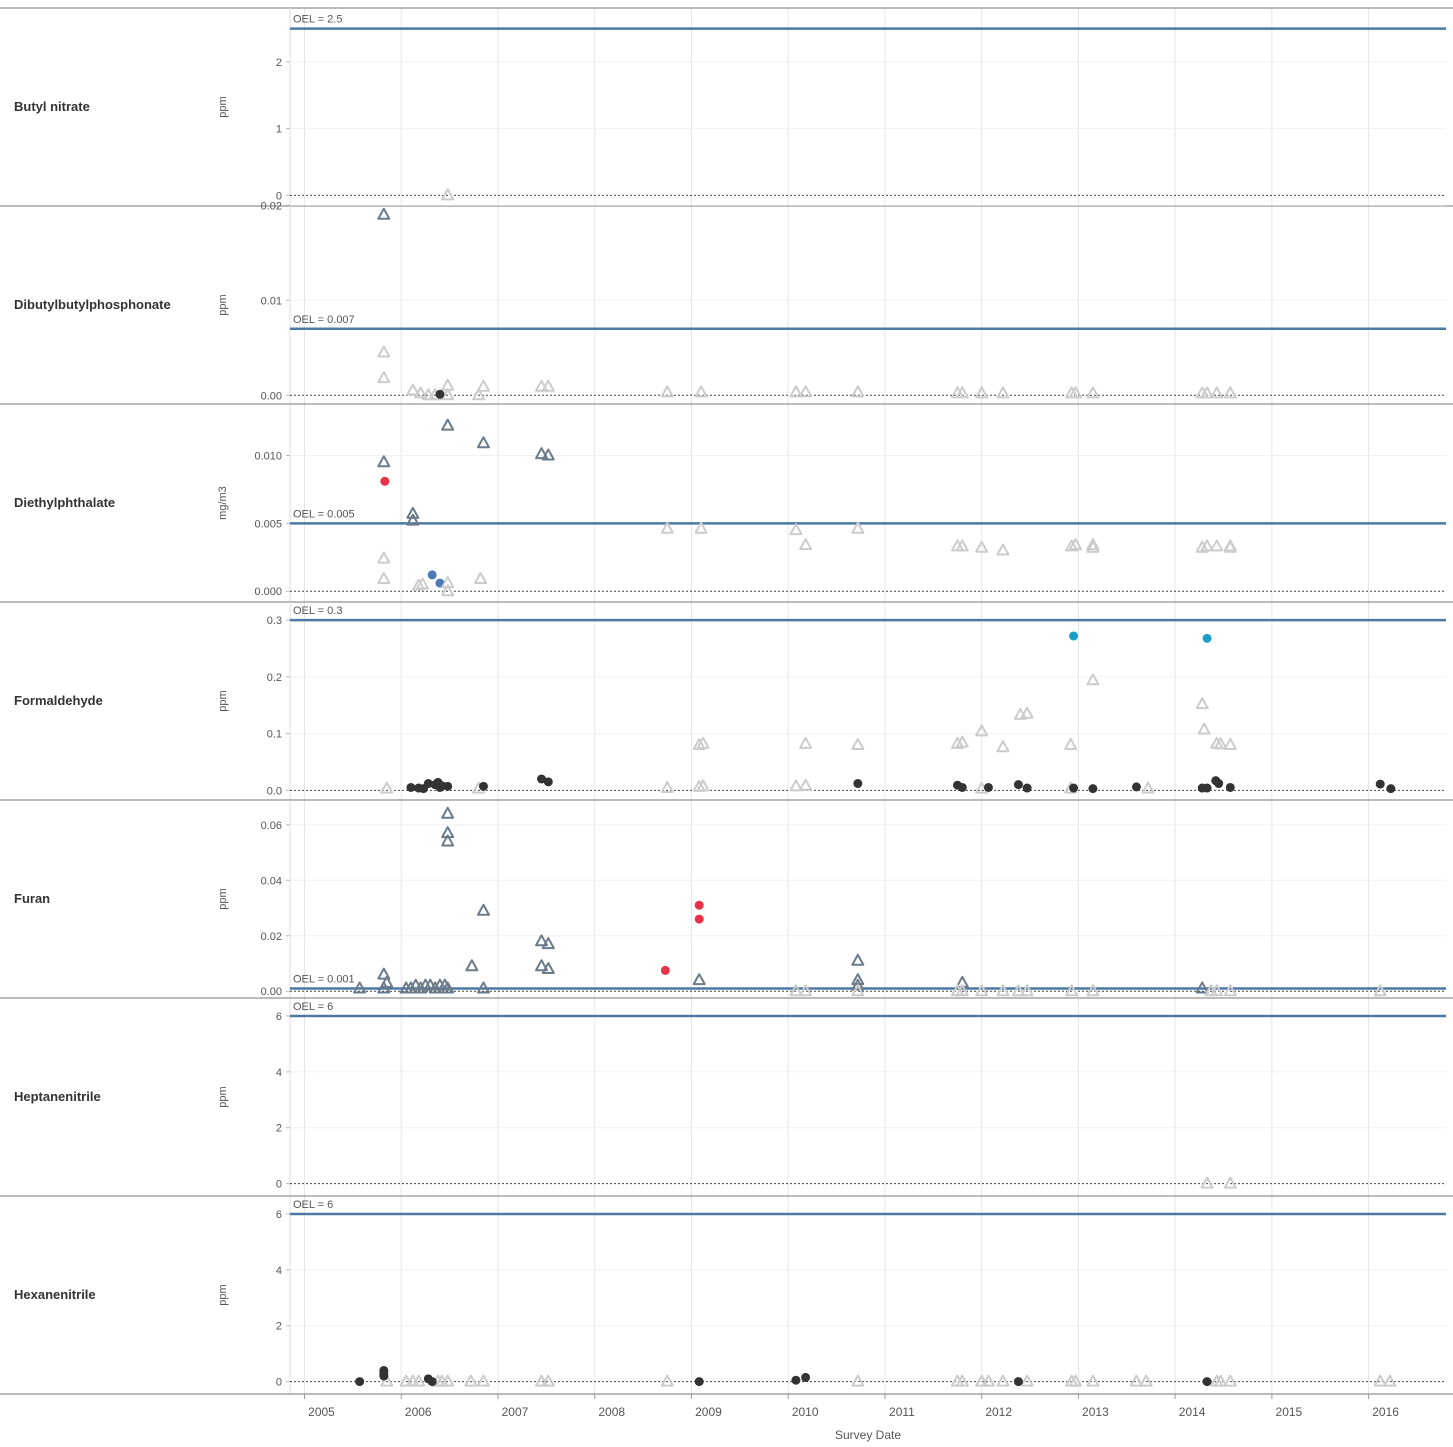 This screenshot has height=1447, width=1453. Describe the element at coordinates (64, 502) in the screenshot. I see `panel-title: Diethylphthalate` at that location.